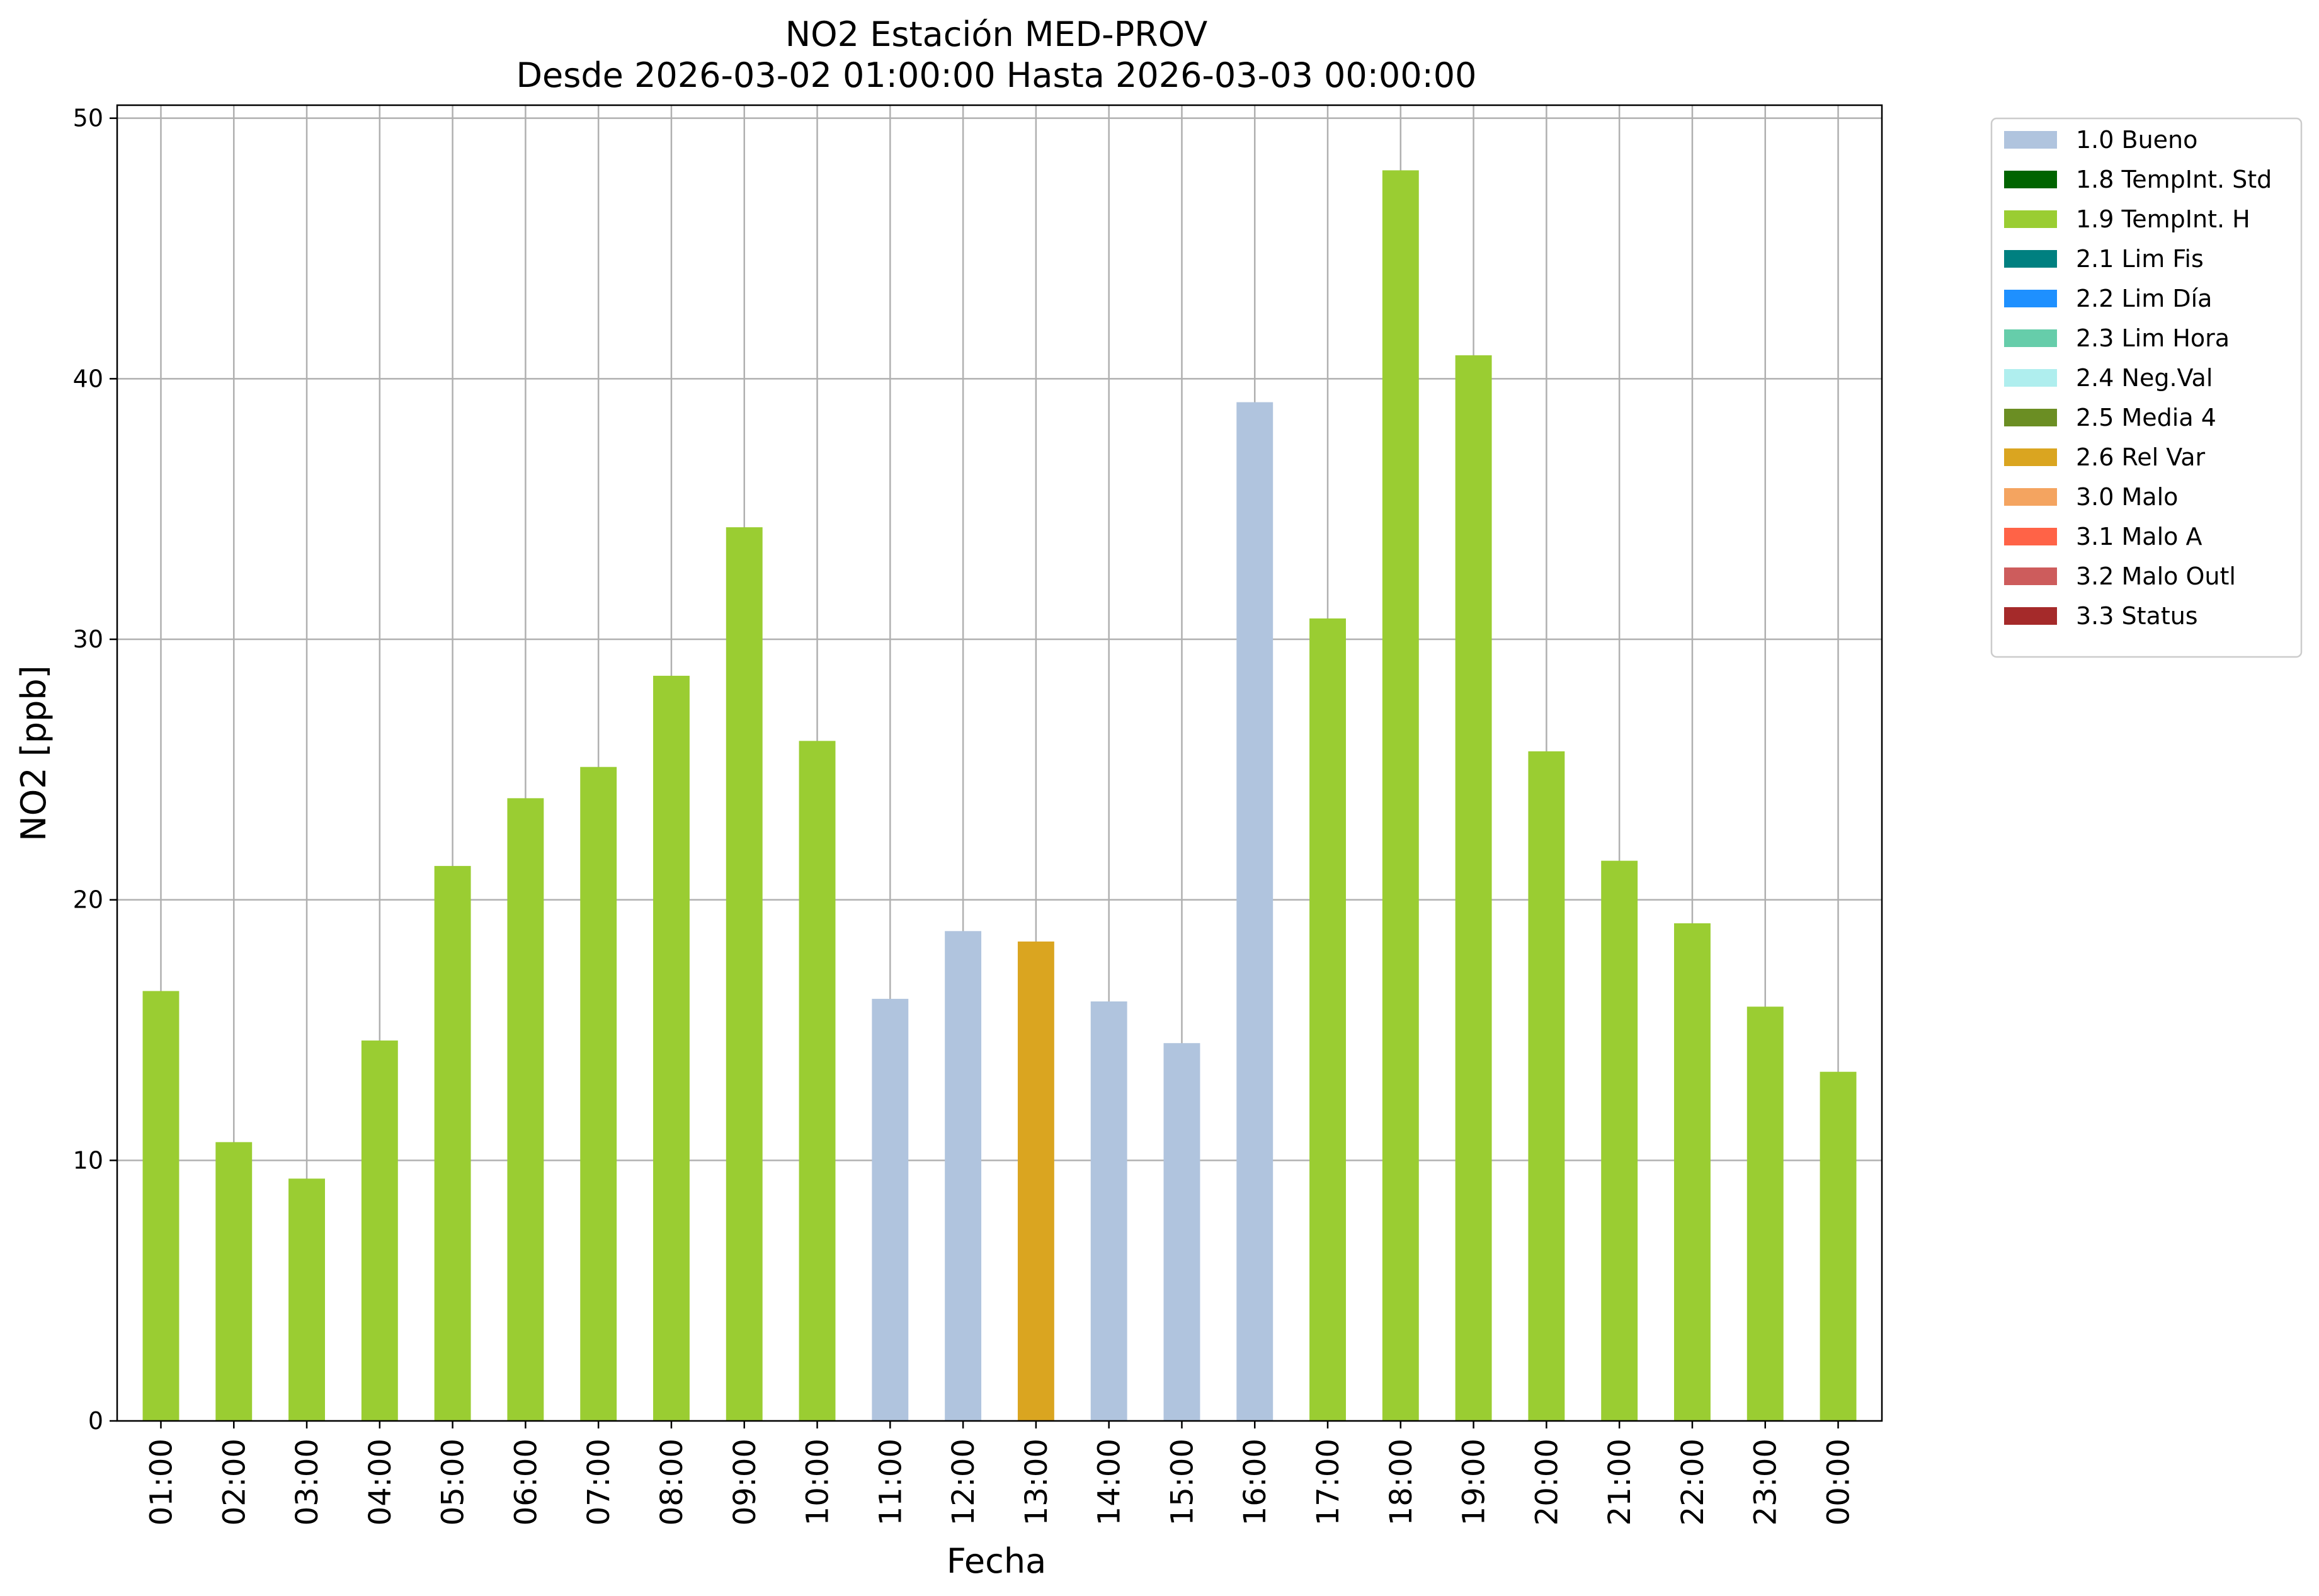  Describe the element at coordinates (818, 1482) in the screenshot. I see `x-tick-label: 10:00` at that location.